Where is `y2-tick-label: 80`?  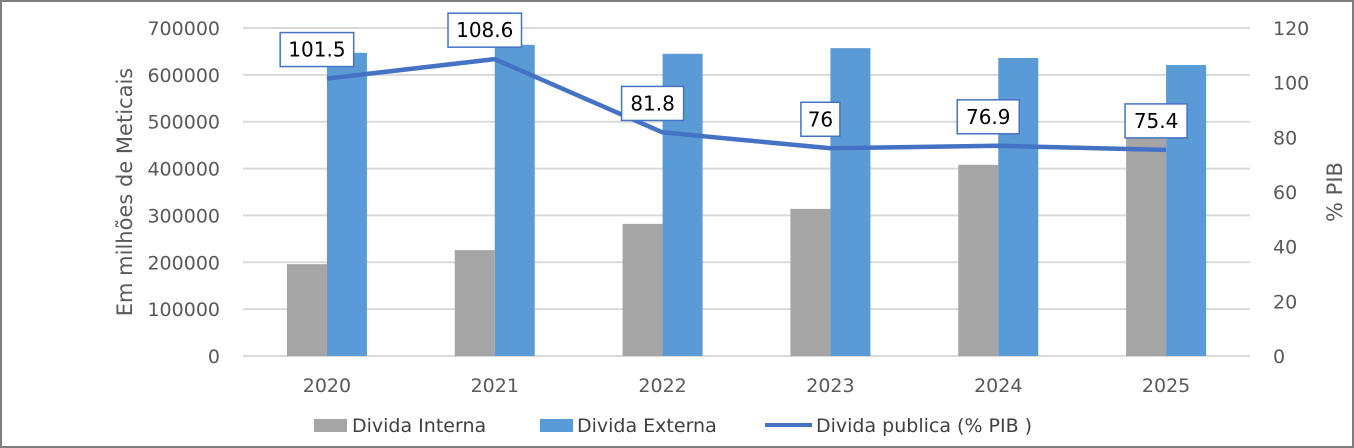
y2-tick-label: 80 is located at coordinates (1285, 138).